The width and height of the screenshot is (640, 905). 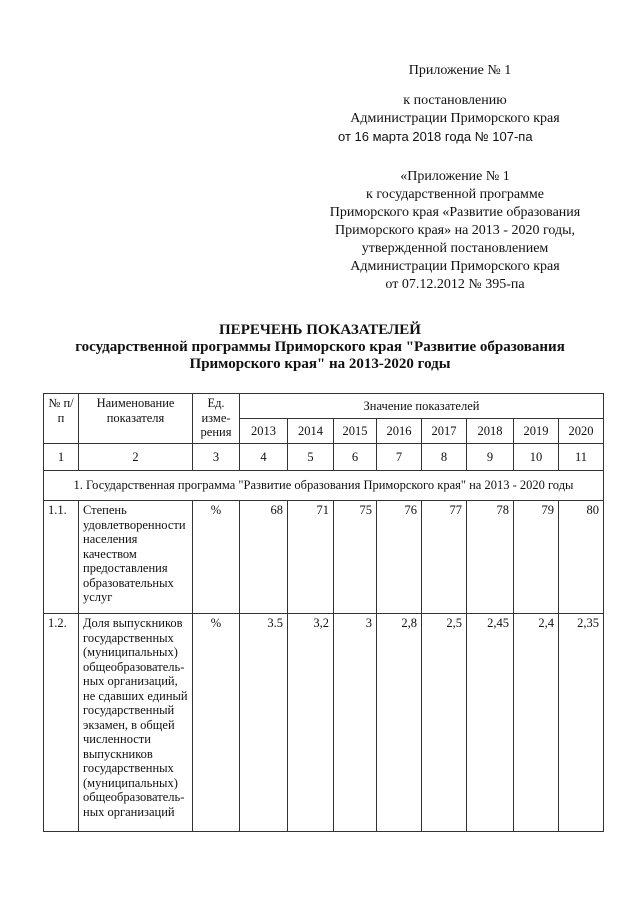 What do you see at coordinates (454, 230) in the screenshot?
I see `appendix-line: Приморского края» на 2013 - 2020 годы,` at bounding box center [454, 230].